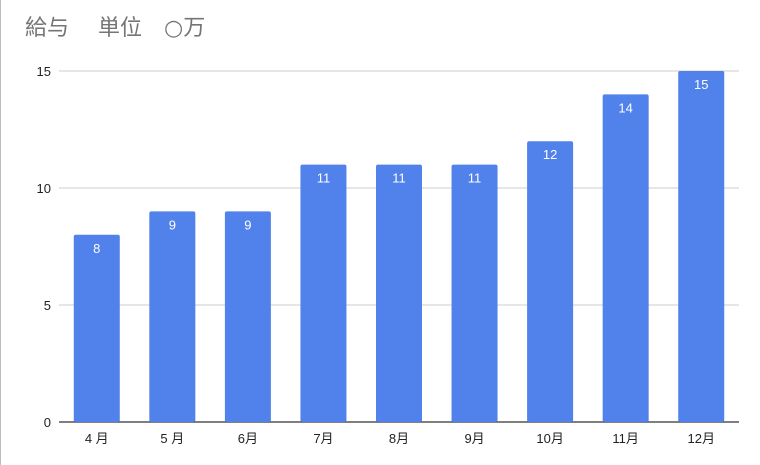 This screenshot has width=760, height=465. What do you see at coordinates (248, 438) in the screenshot?
I see `x-tick-label: 6月` at bounding box center [248, 438].